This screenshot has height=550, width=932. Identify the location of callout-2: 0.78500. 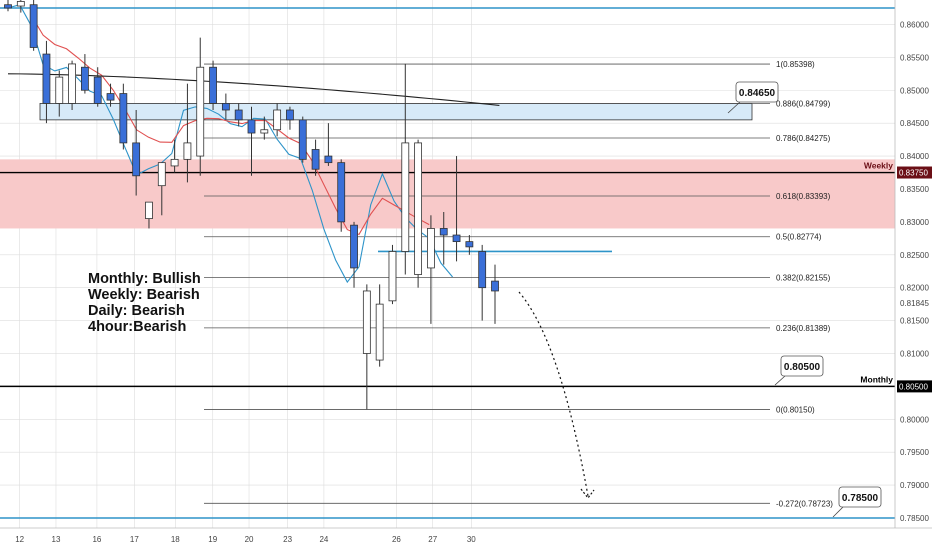
(857, 502).